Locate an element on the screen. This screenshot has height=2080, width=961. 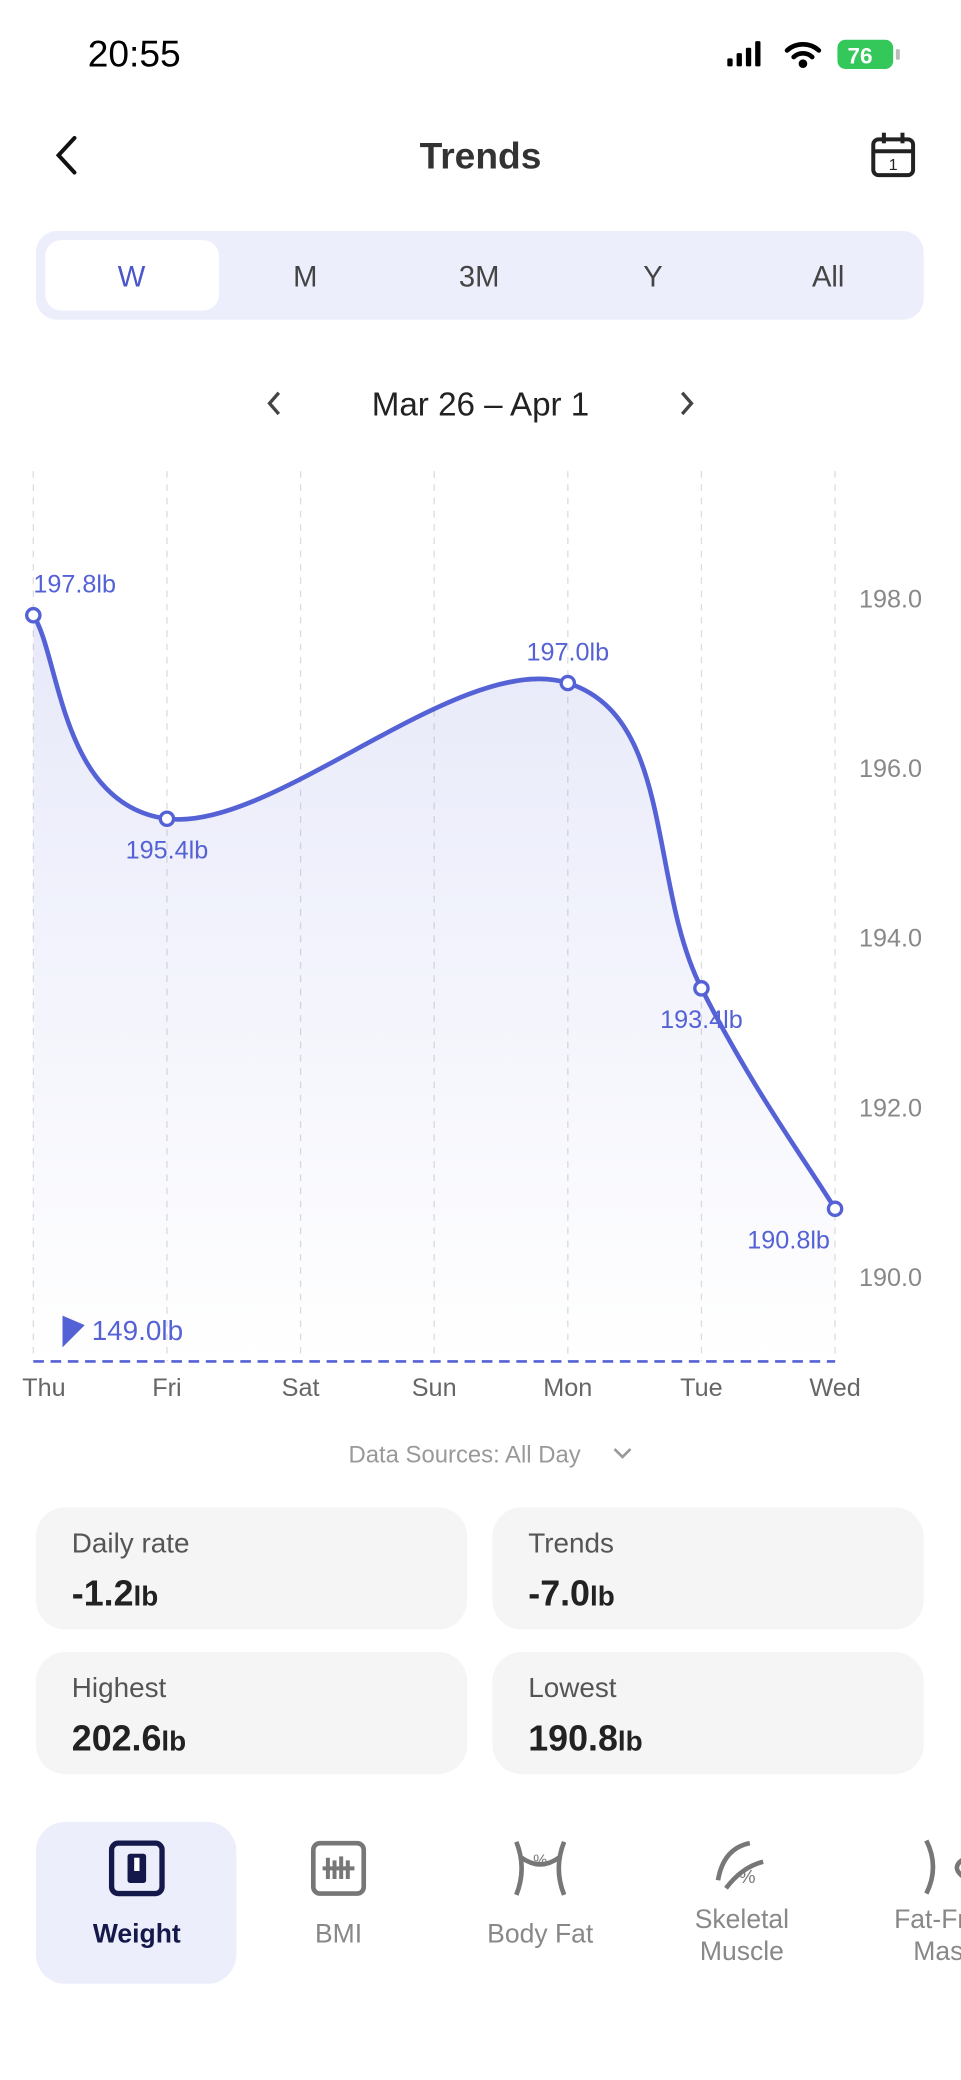
metric-label: Body Fat is located at coordinates (540, 1934).